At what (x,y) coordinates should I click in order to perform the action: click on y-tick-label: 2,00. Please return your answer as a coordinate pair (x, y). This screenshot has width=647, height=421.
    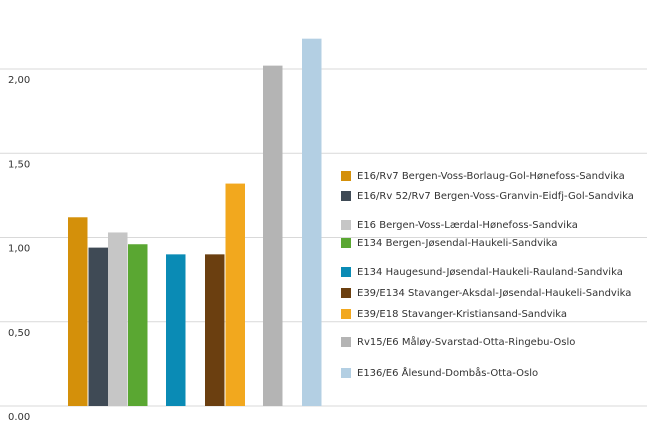
    Looking at the image, I should click on (19, 80).